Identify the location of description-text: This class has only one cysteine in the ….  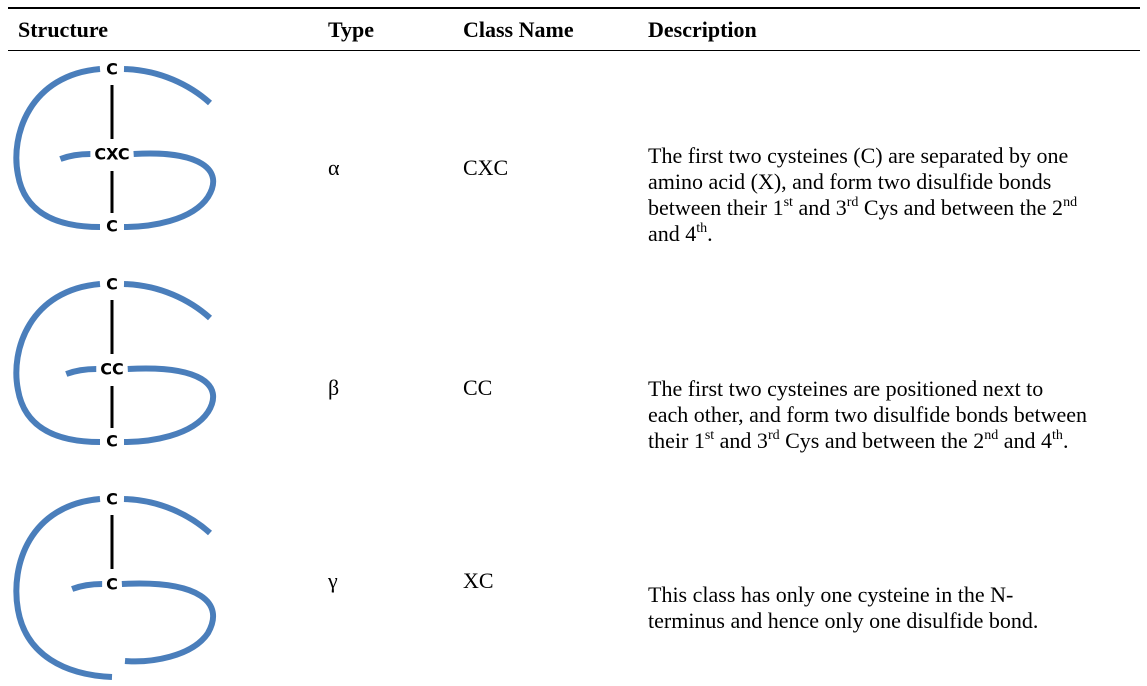
(843, 607).